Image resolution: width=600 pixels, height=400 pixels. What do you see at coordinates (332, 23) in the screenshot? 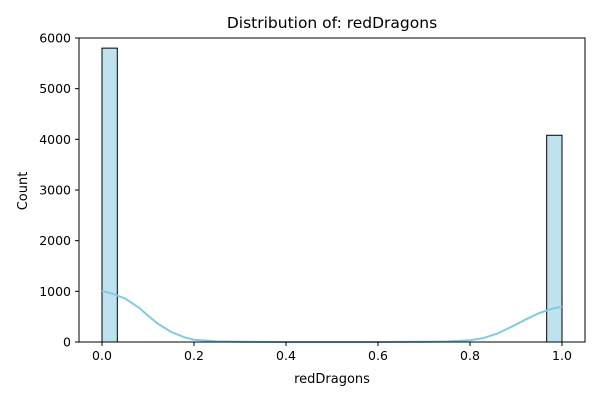
I see `chart-title: Distribution of: redDragons` at bounding box center [332, 23].